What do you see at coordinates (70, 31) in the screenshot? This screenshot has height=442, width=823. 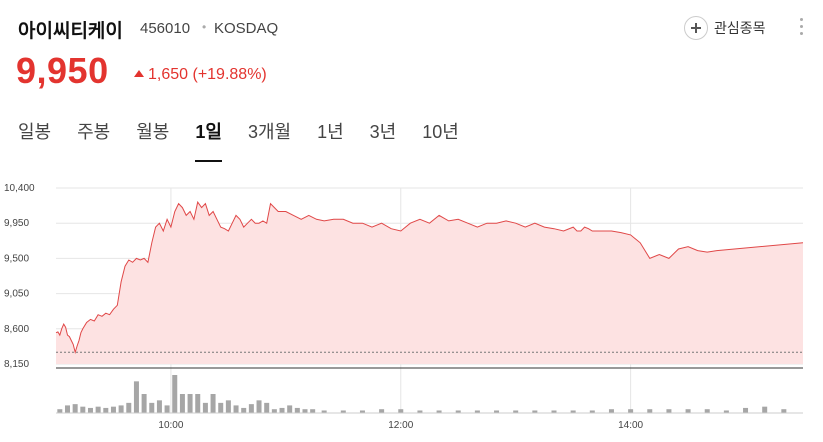 I see `stock-name: 아이씨티케이` at bounding box center [70, 31].